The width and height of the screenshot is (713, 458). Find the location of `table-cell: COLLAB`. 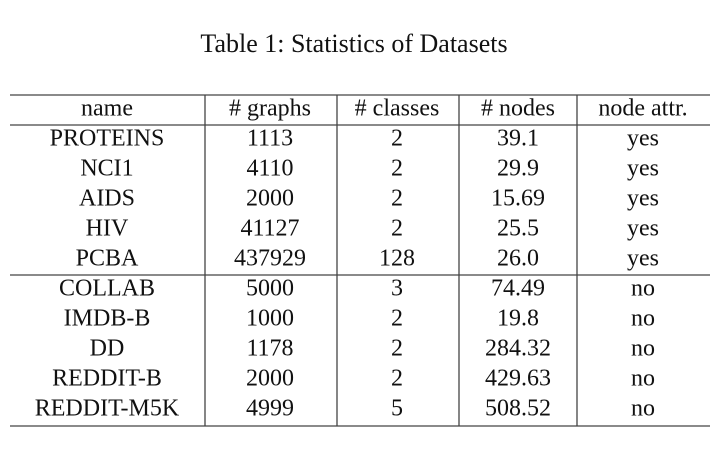

table-cell: COLLAB is located at coordinates (107, 289).